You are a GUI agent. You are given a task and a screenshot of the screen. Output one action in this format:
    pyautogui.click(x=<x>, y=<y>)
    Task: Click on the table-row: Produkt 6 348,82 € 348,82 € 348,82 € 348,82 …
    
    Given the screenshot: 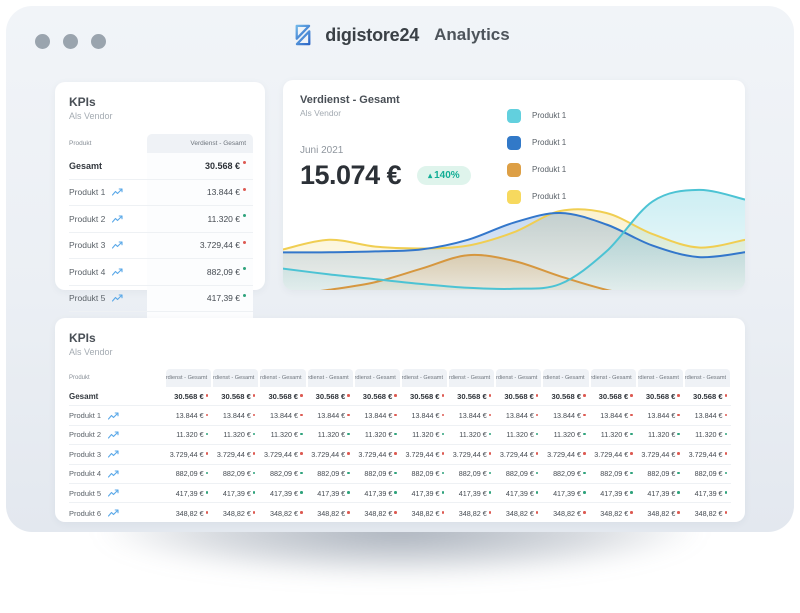 What is the action you would take?
    pyautogui.click(x=400, y=512)
    